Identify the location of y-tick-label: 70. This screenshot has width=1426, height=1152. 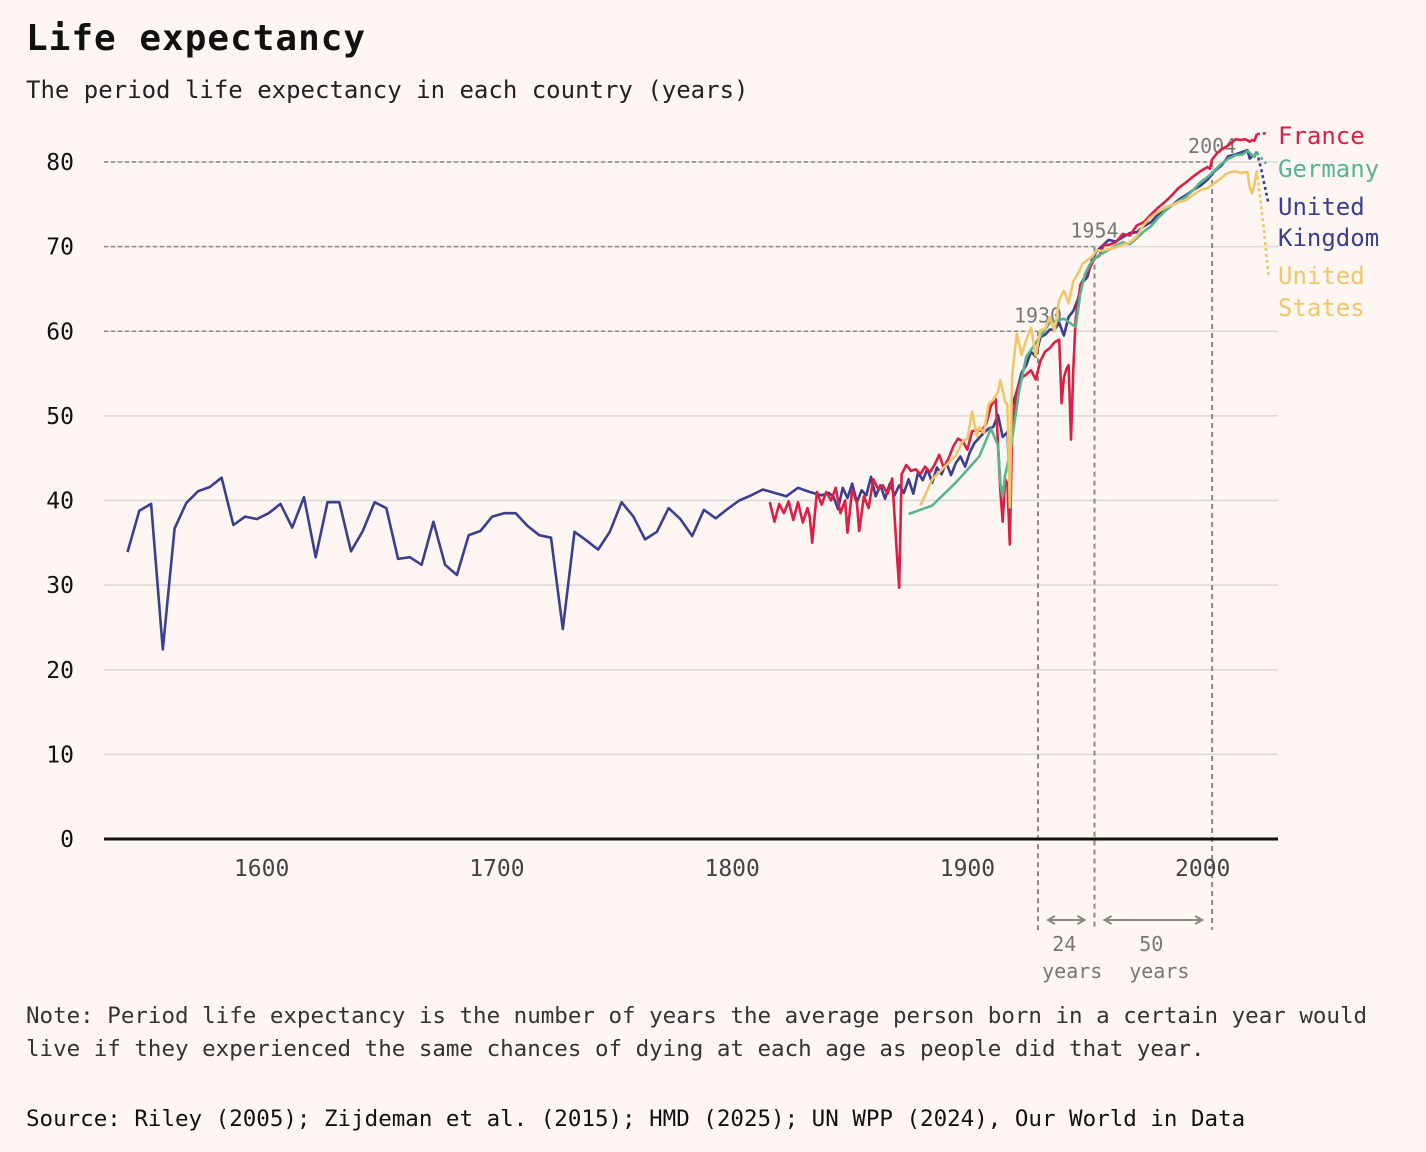
(60, 248).